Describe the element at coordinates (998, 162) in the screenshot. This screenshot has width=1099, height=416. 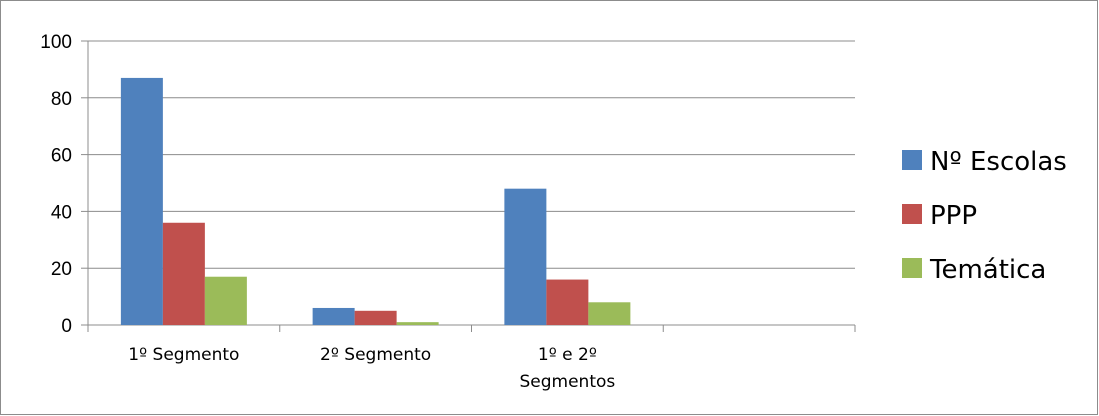
I see `legend-label: Nº Escolas` at that location.